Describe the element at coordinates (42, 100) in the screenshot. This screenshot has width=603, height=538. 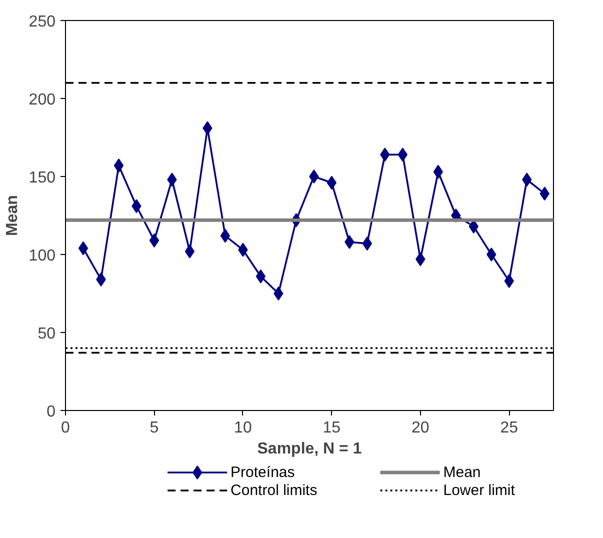
I see `y-tick-label: 200` at that location.